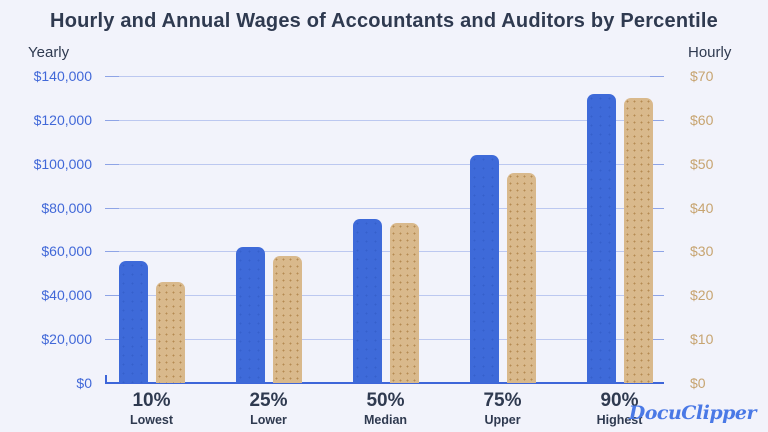  Describe the element at coordinates (619, 400) in the screenshot. I see `category-percent-label: 90%` at that location.